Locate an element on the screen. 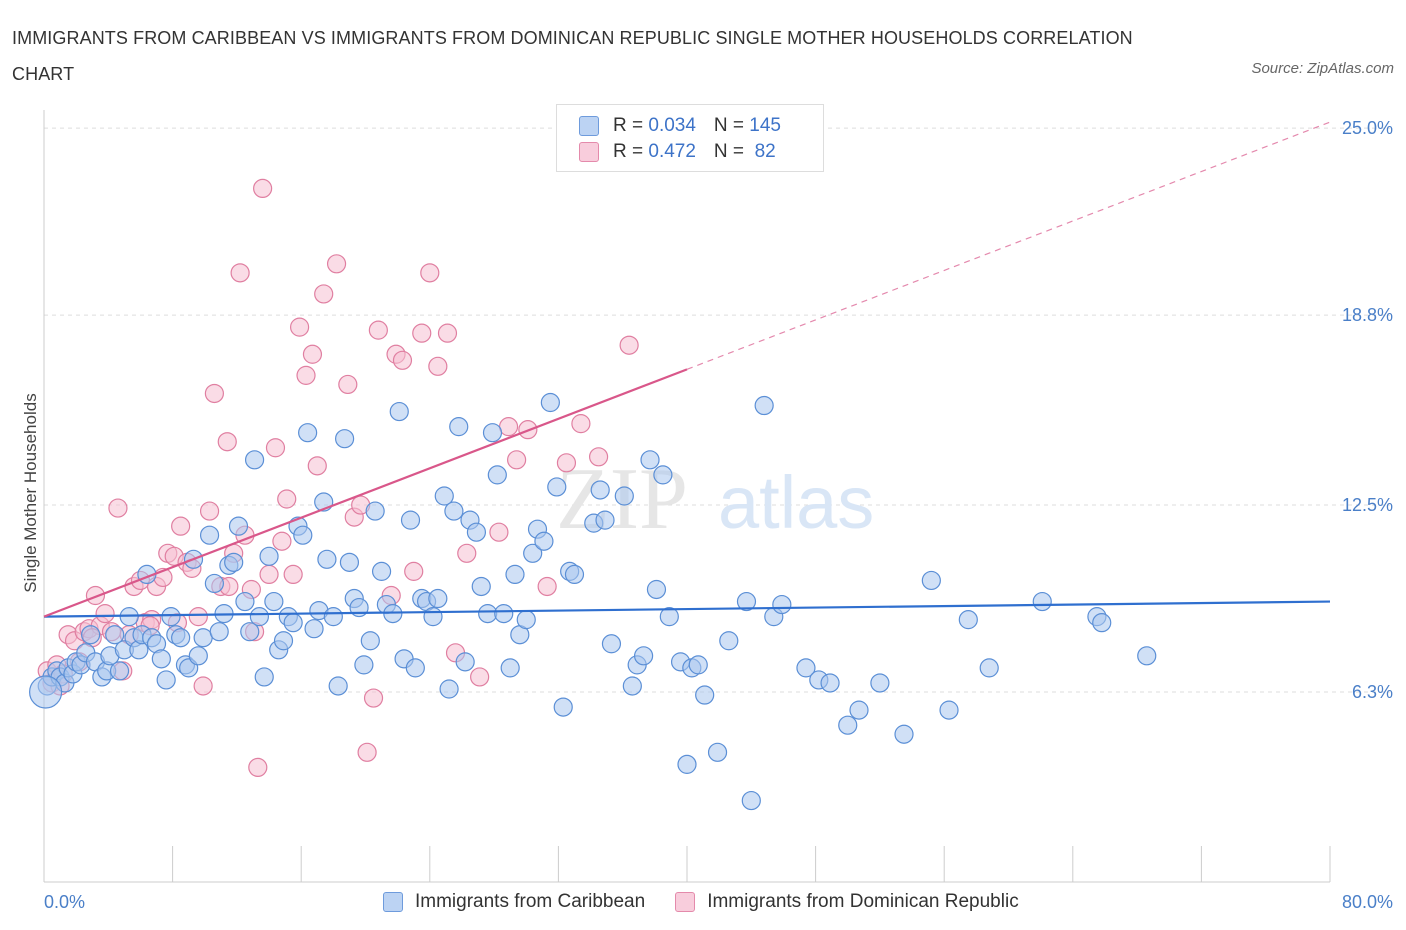 The image size is (1406, 930). y-axis-label: Single Mother Households is located at coordinates (30, 492).